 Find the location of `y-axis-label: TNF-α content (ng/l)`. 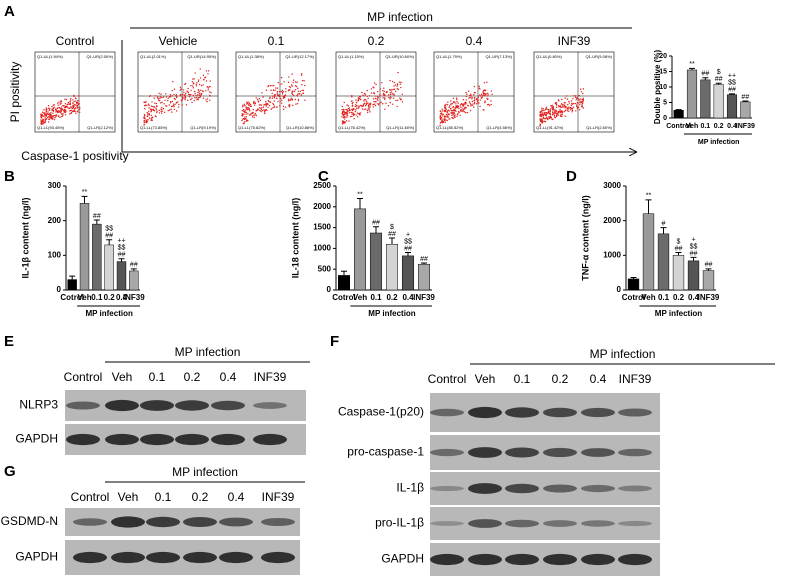

y-axis-label: TNF-α content (ng/l) is located at coordinates (585, 238).